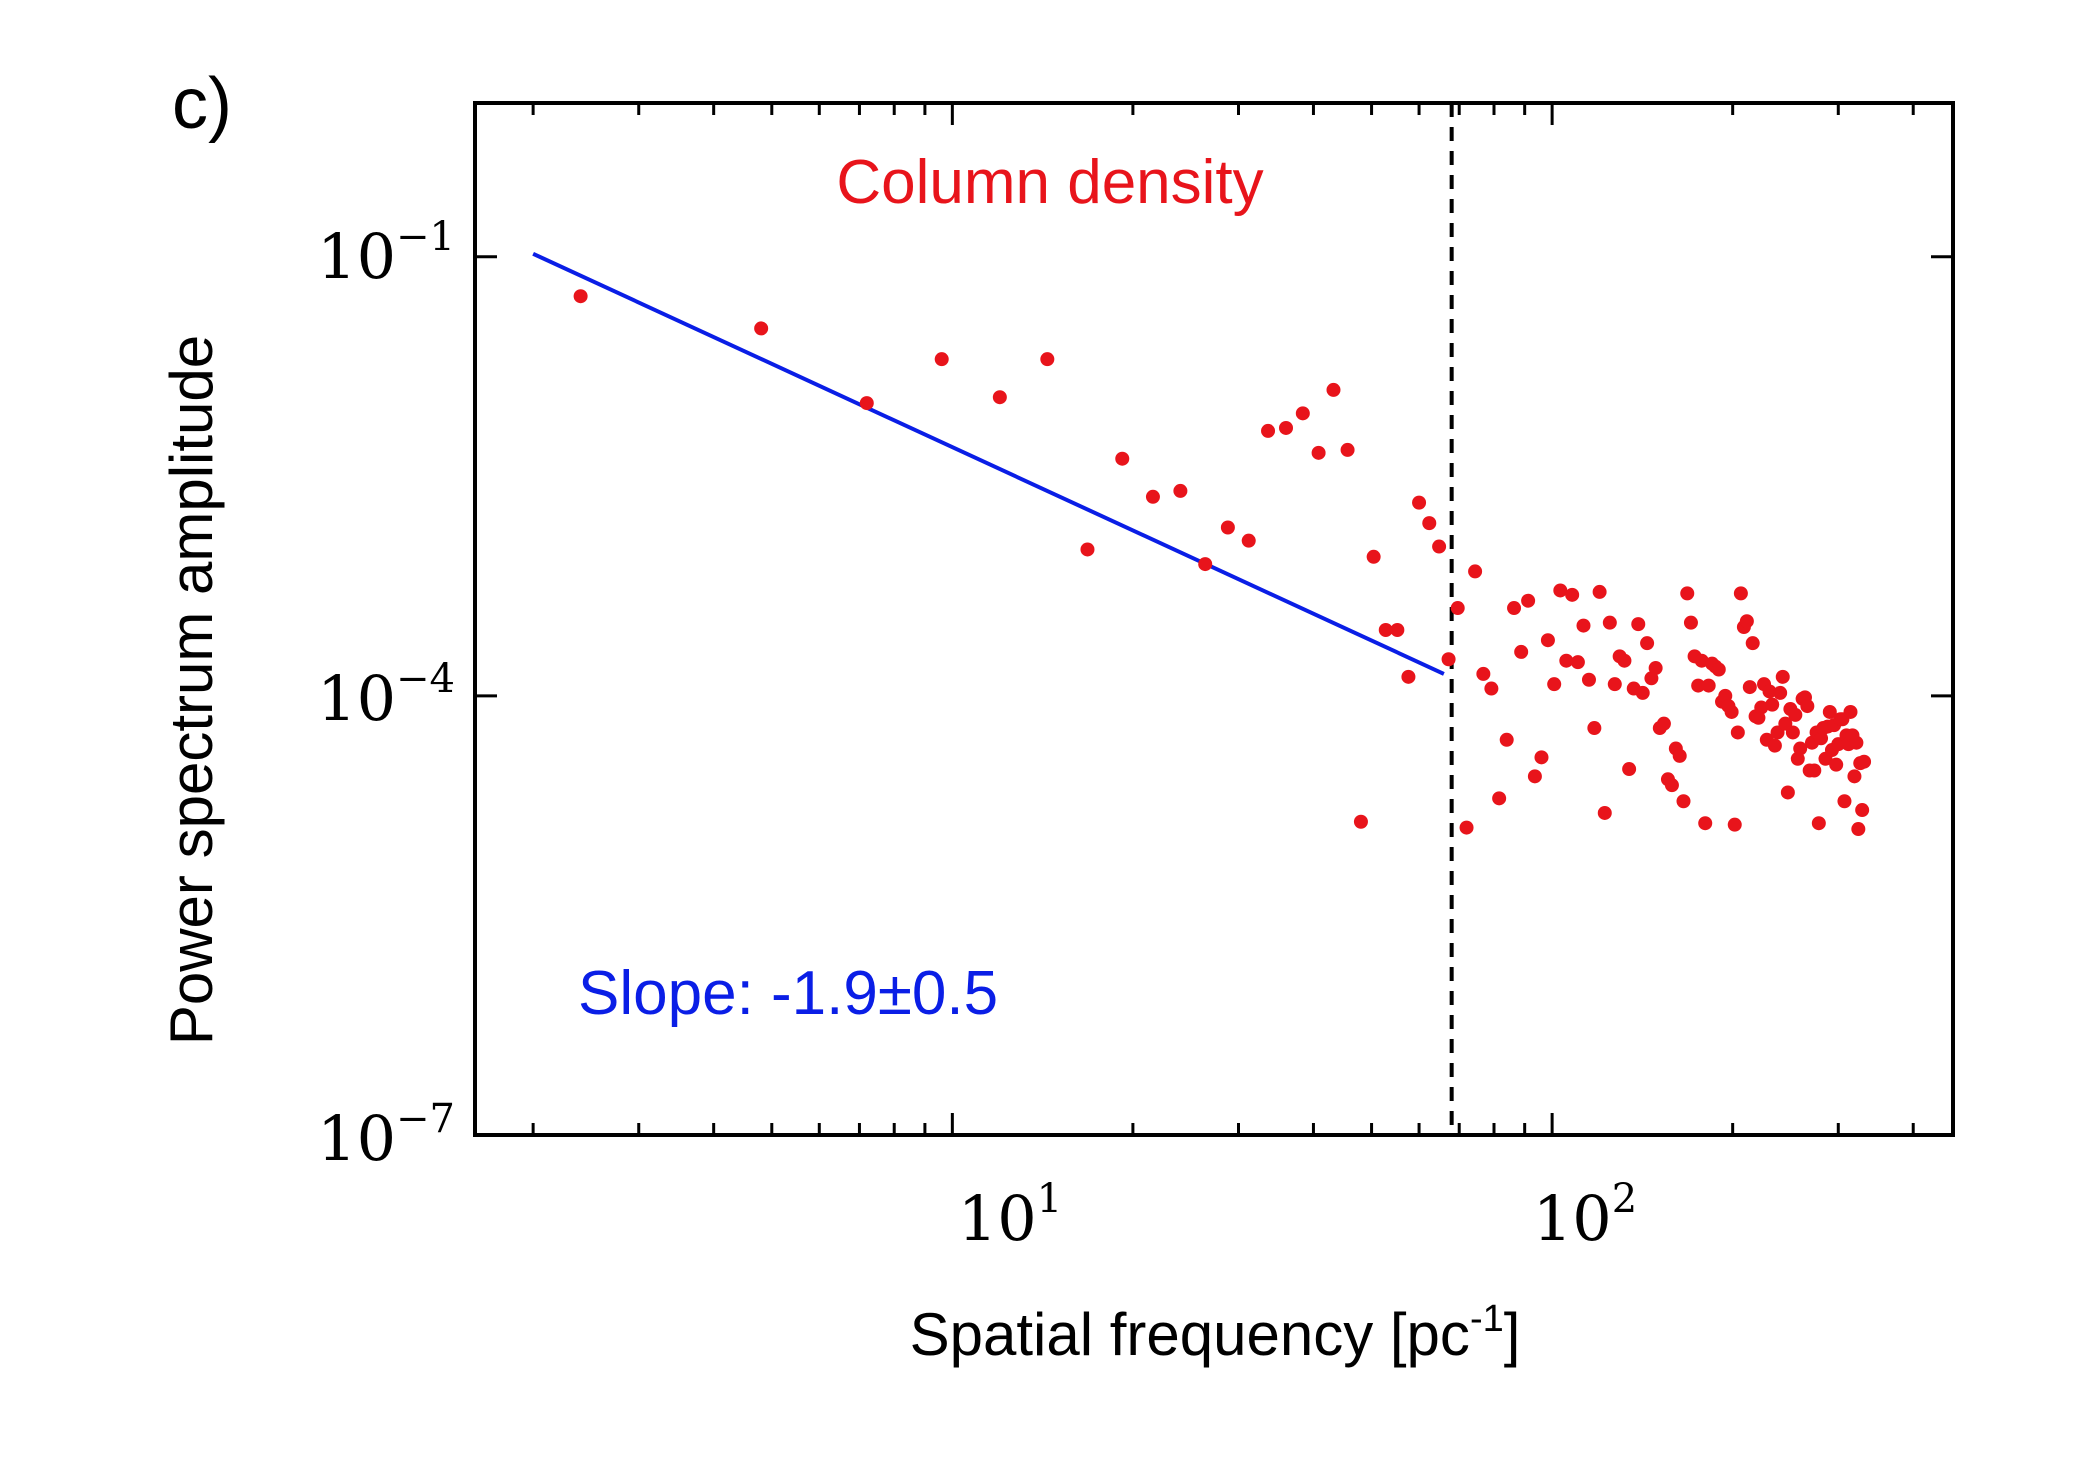 This screenshot has width=2076, height=1468. What do you see at coordinates (386, 253) in the screenshot?
I see `y-tick-label-1e-1: 10⁻¹` at bounding box center [386, 253].